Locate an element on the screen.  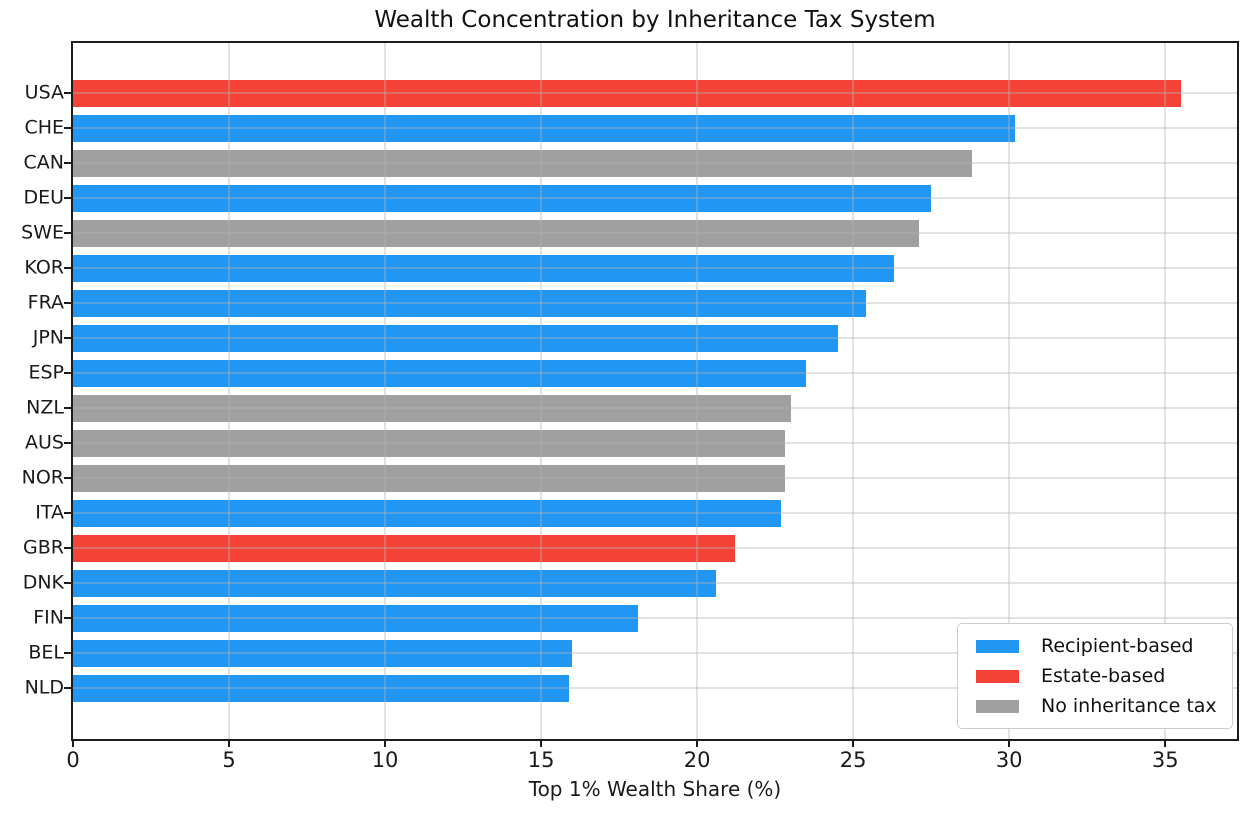
bar-USA is located at coordinates (627, 93).